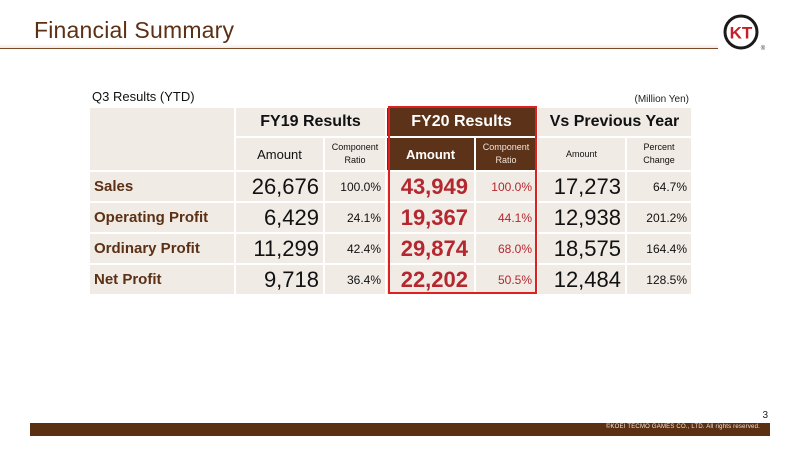 The width and height of the screenshot is (800, 450). I want to click on fy20-ratio: 44.1%, so click(506, 217).